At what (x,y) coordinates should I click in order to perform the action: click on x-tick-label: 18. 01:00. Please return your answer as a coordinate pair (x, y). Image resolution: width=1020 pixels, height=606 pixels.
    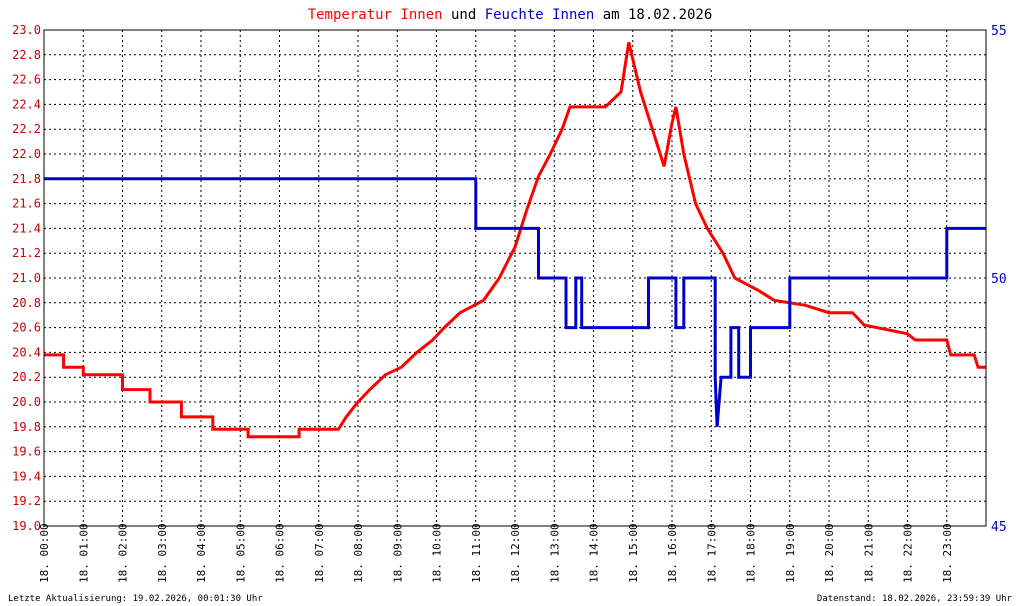
    Looking at the image, I should click on (83, 553).